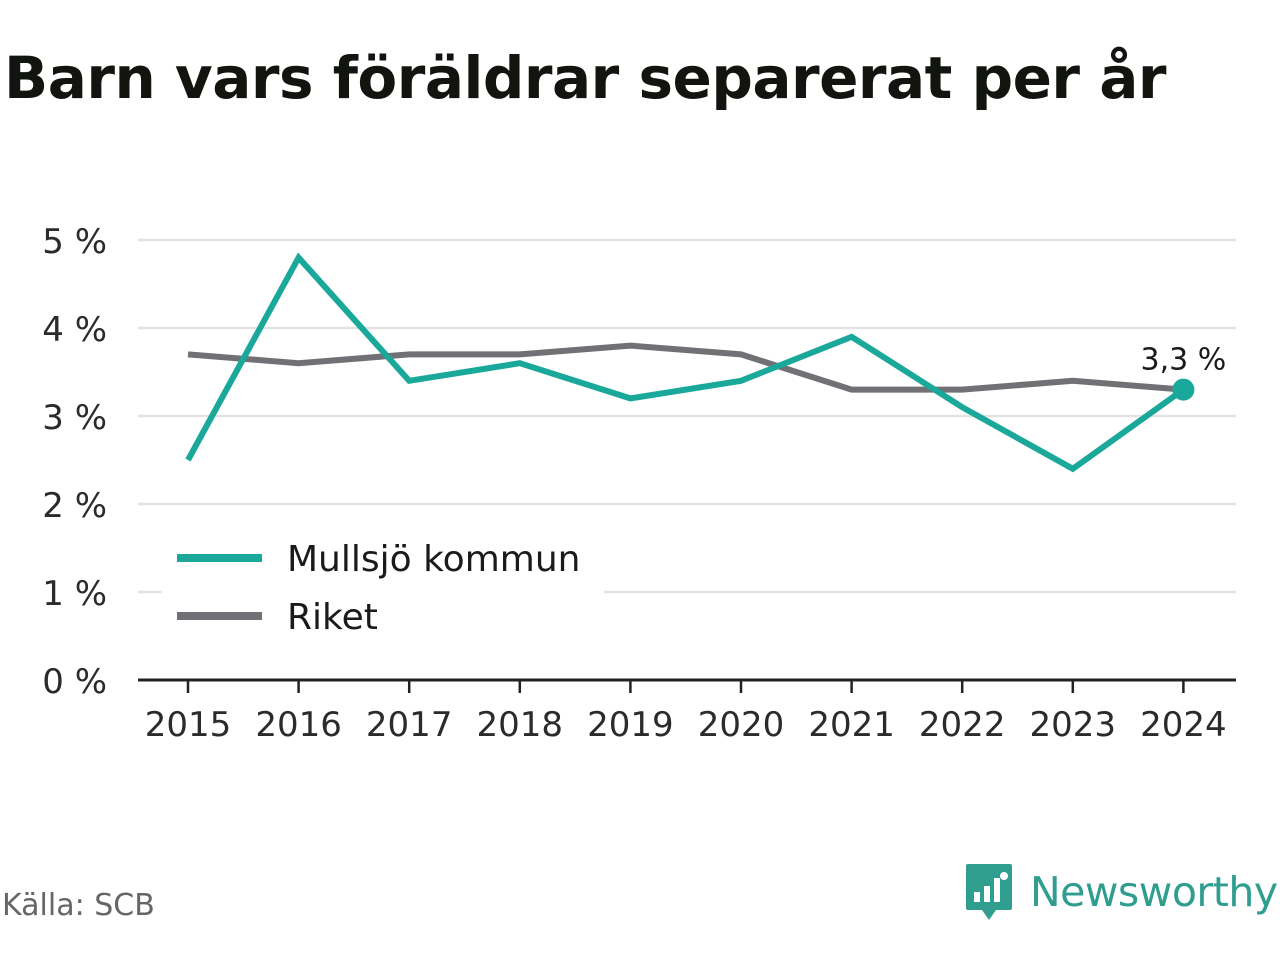  I want to click on x-tick-label: 2023, so click(1073, 725).